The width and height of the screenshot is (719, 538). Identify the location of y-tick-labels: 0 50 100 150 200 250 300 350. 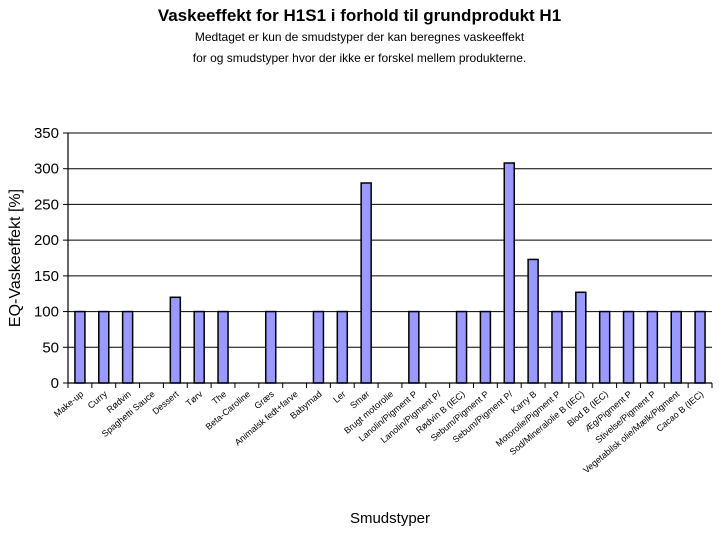
(46, 258).